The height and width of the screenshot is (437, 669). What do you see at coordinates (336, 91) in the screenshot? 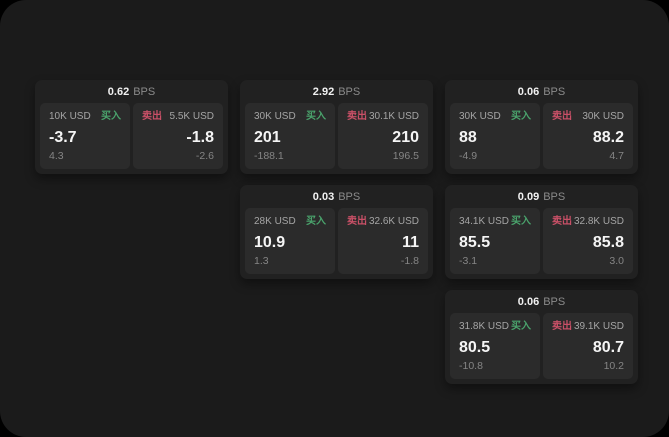
I see `card-header: 2.92 BPS` at bounding box center [336, 91].